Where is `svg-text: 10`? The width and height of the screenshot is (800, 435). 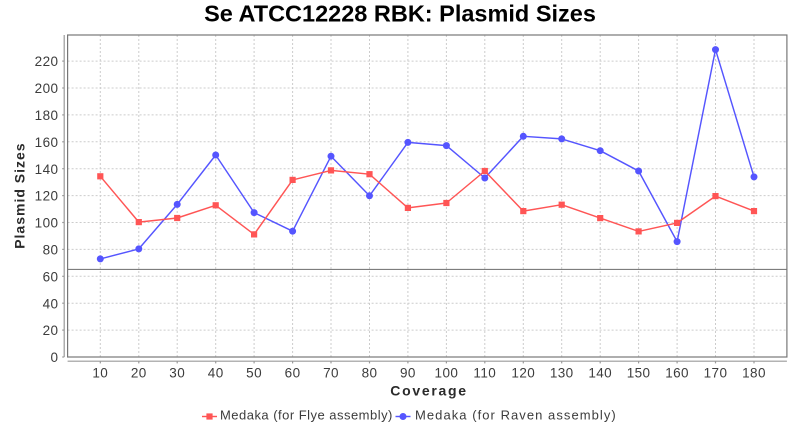 svg-text: 10 is located at coordinates (100, 373).